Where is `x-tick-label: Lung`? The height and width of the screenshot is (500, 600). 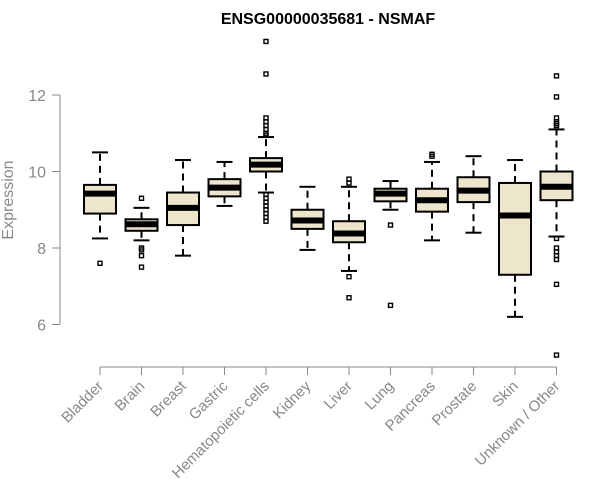
x-tick-label: Lung is located at coordinates (380, 396).